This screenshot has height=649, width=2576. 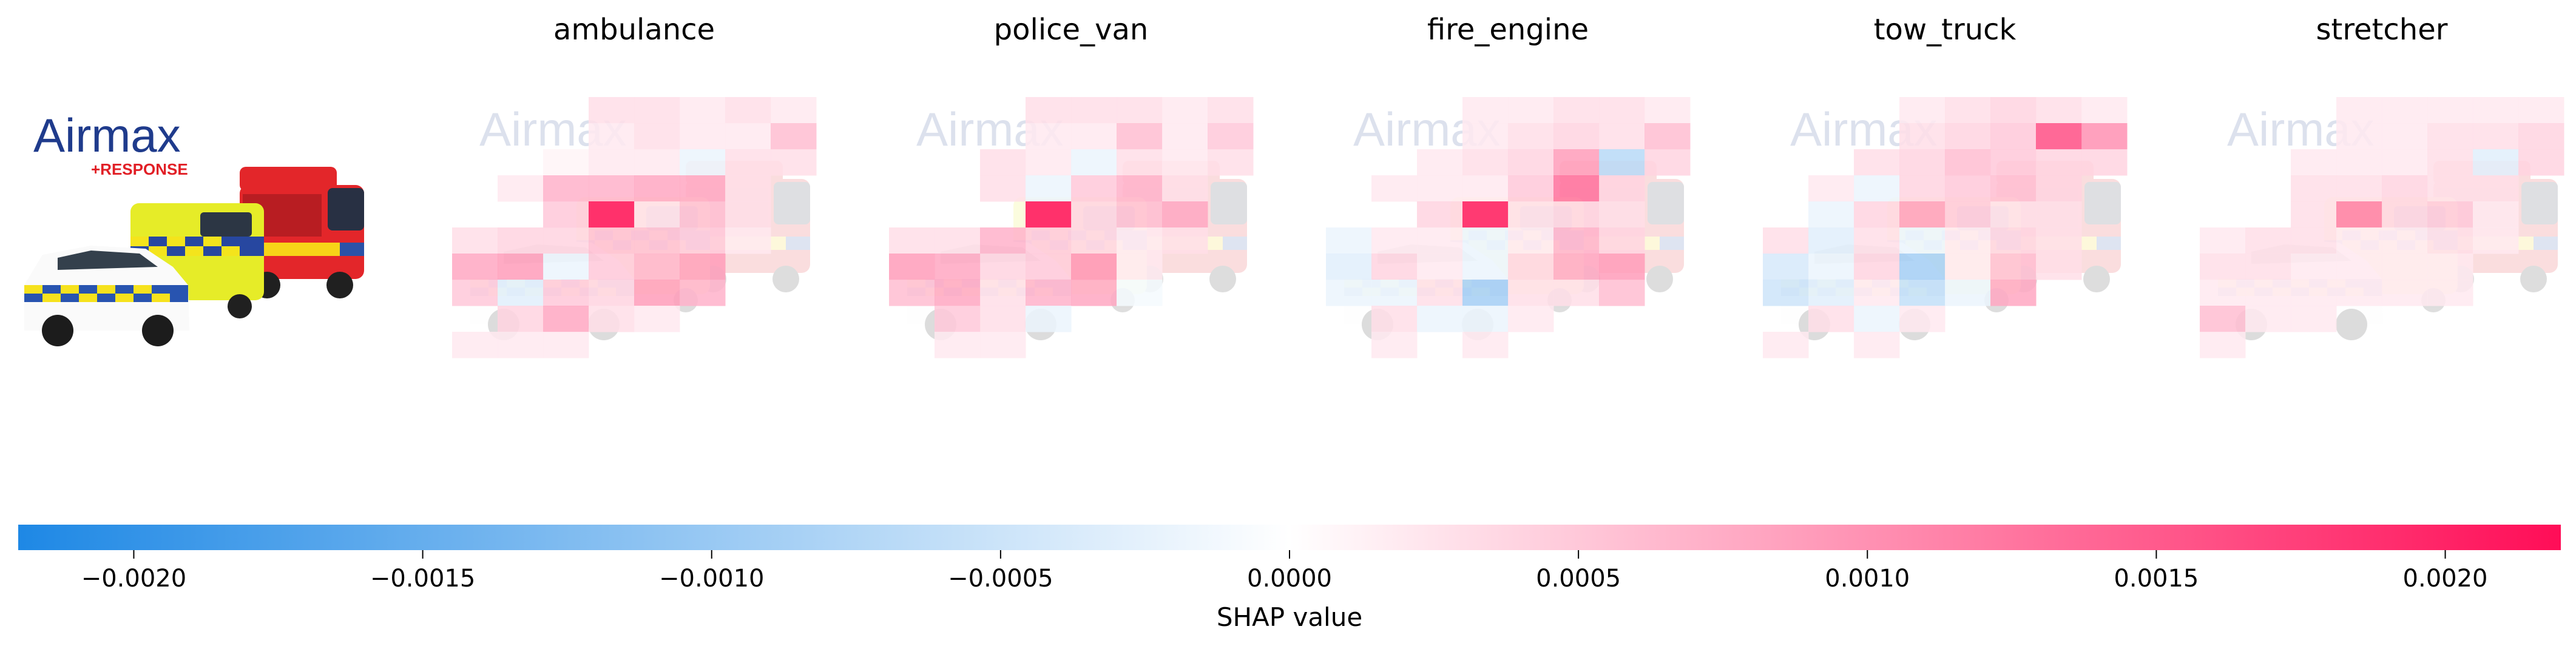 What do you see at coordinates (711, 579) in the screenshot?
I see `colorbar-tick-label: −0.0010` at bounding box center [711, 579].